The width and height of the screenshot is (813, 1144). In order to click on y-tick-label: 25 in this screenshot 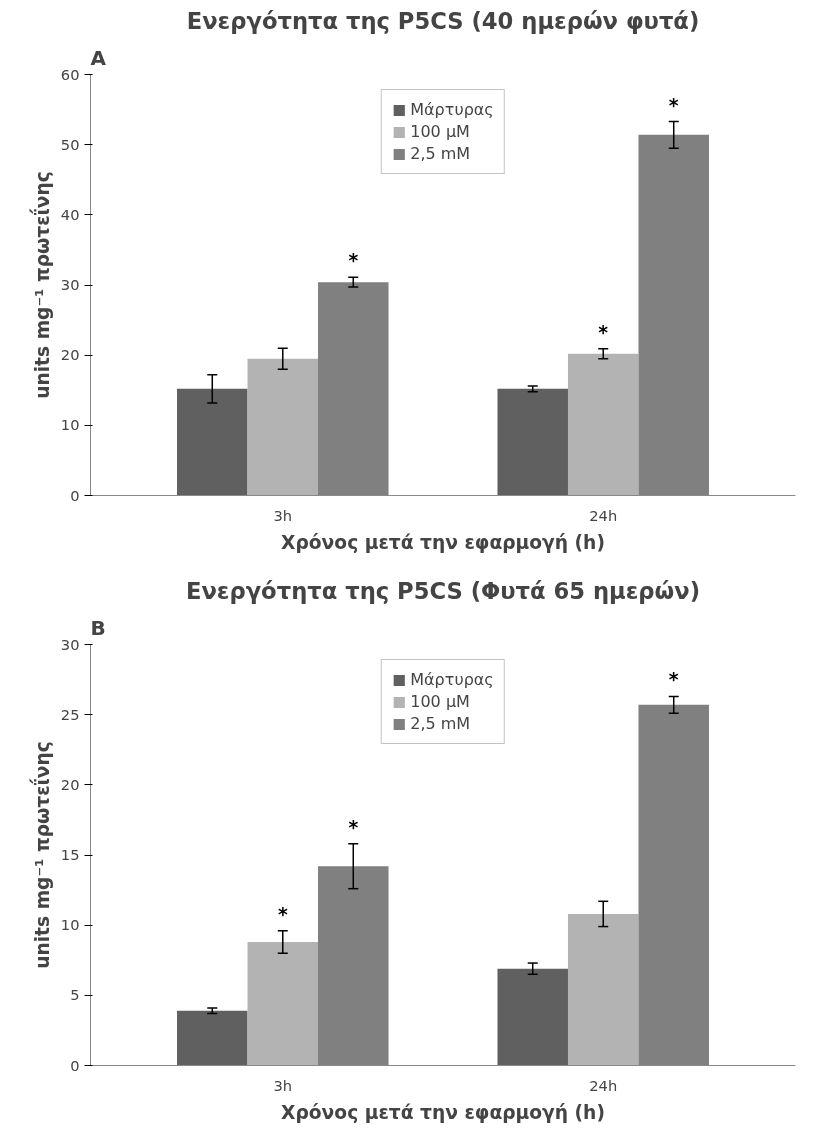, I will do `click(70, 714)`.